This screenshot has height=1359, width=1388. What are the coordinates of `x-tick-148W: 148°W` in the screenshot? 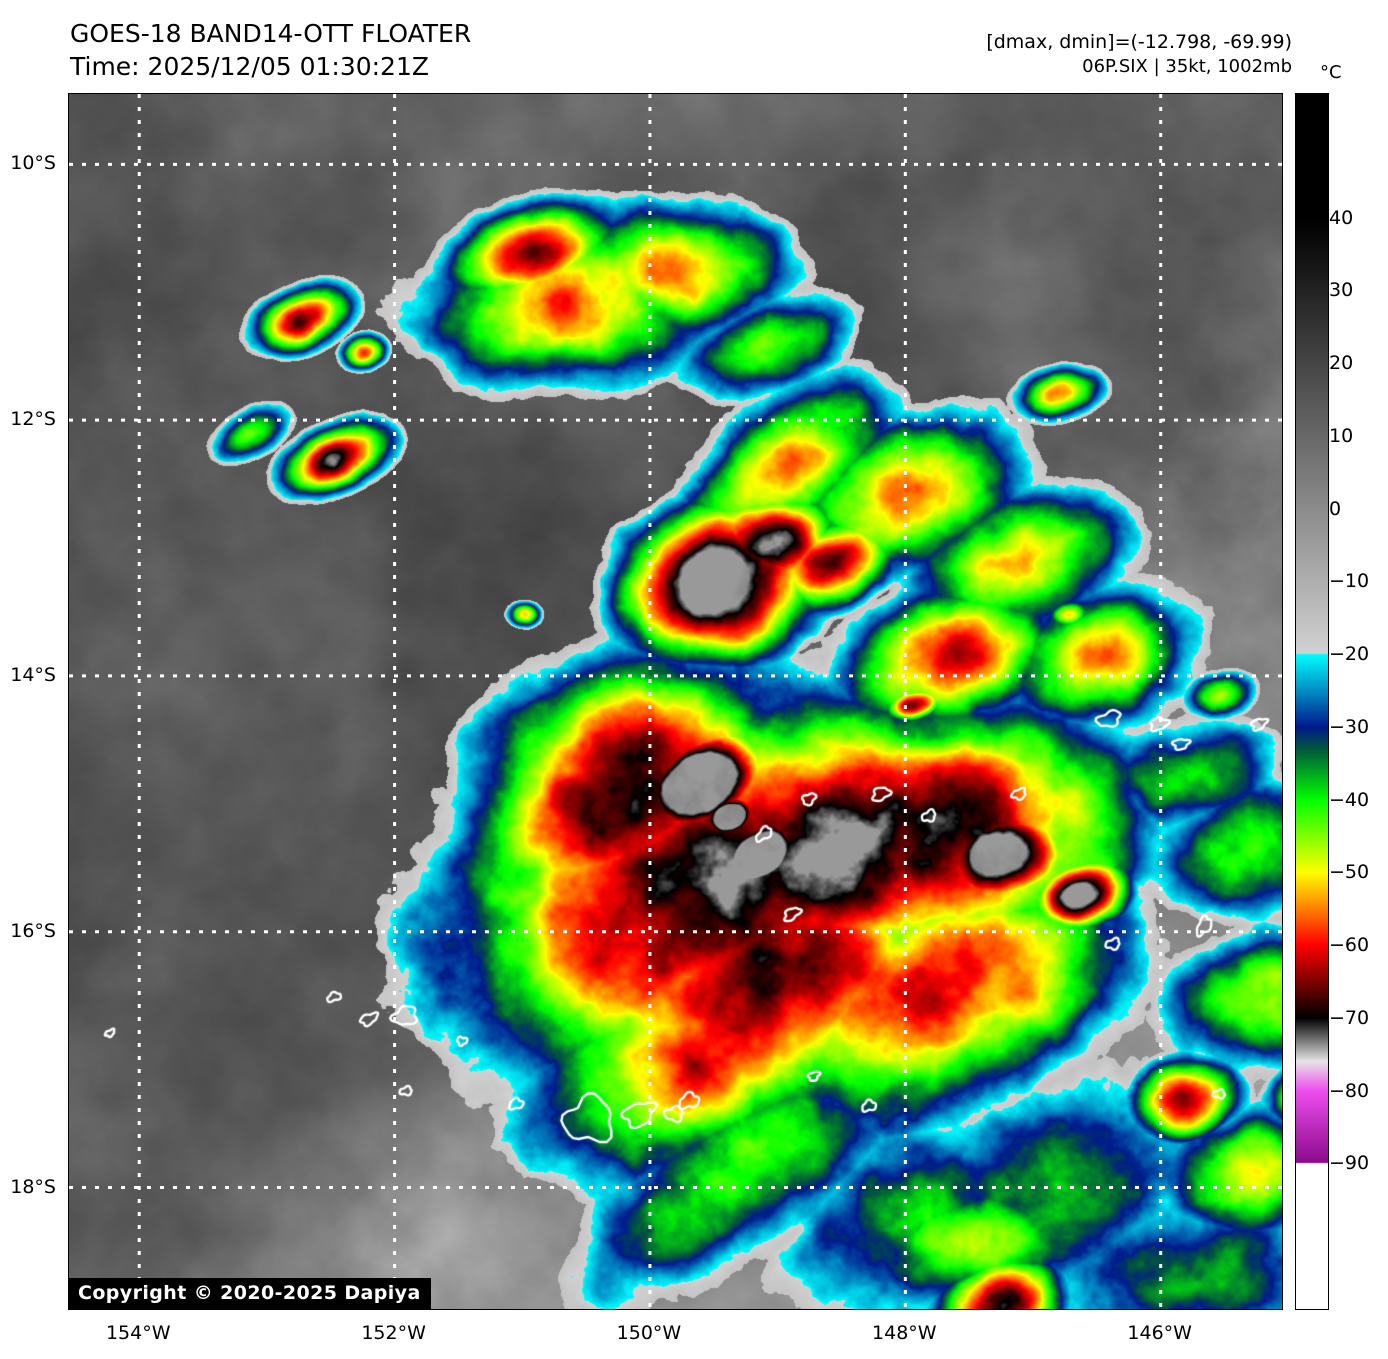 It's located at (904, 1333).